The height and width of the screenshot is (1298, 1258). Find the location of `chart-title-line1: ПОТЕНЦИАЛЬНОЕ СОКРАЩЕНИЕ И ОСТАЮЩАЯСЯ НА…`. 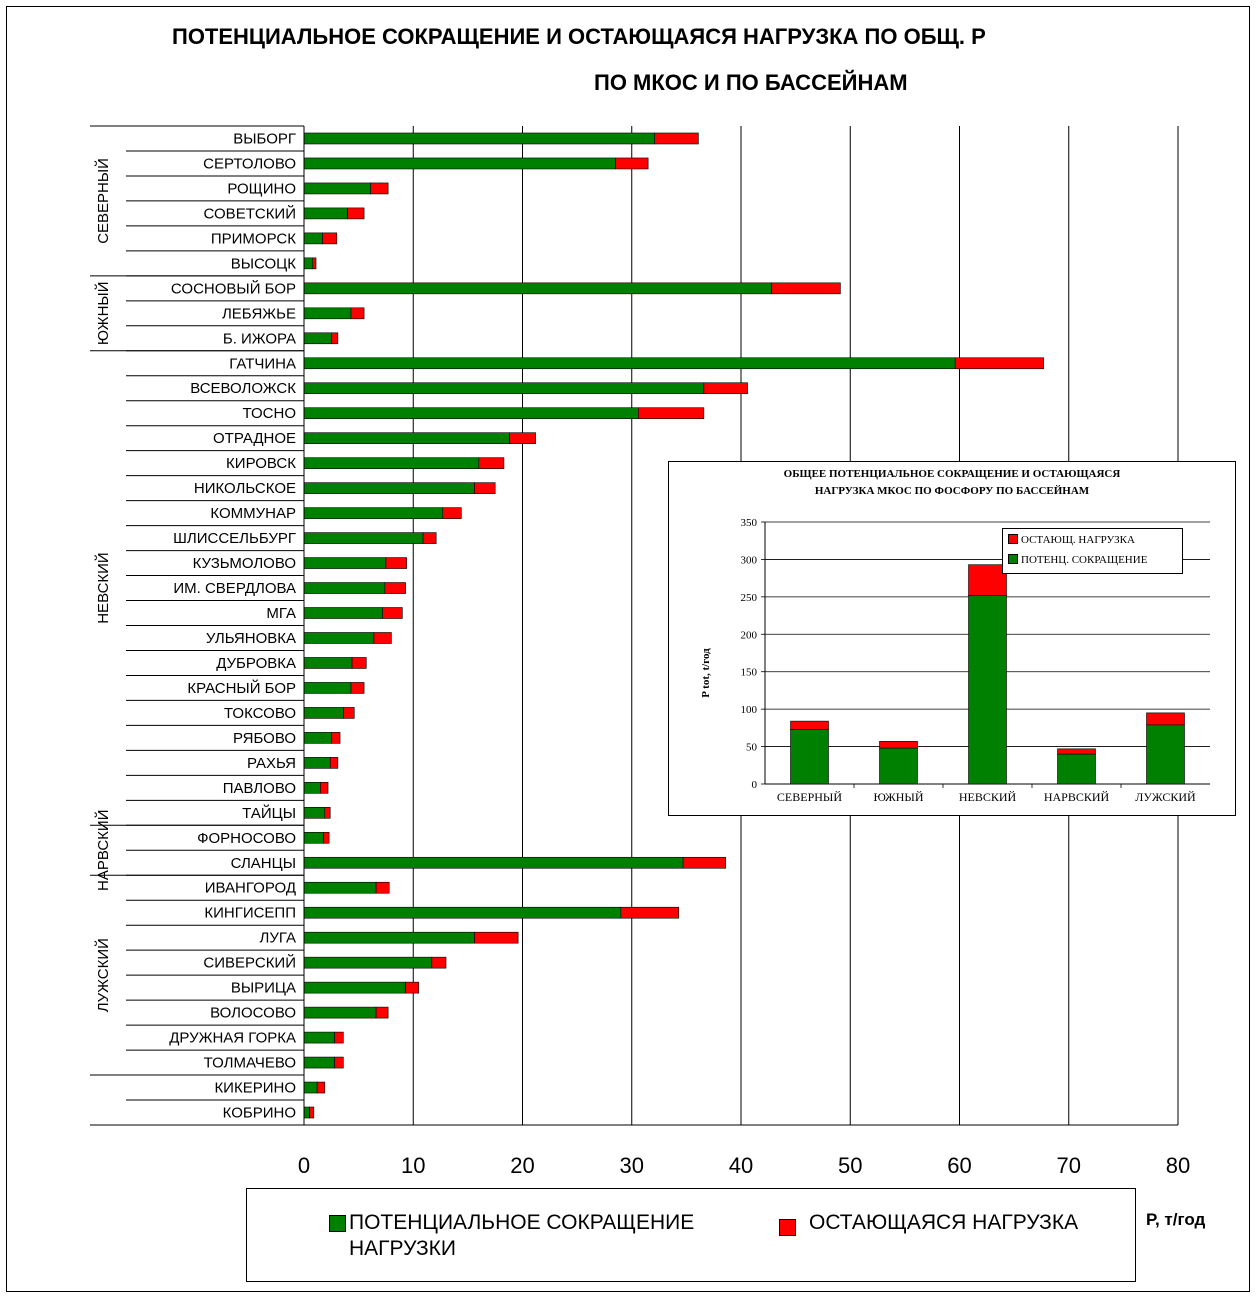

chart-title-line1: ПОТЕНЦИАЛЬНОЕ СОКРАЩЕНИЕ И ОСТАЮЩАЯСЯ НА… is located at coordinates (579, 36).